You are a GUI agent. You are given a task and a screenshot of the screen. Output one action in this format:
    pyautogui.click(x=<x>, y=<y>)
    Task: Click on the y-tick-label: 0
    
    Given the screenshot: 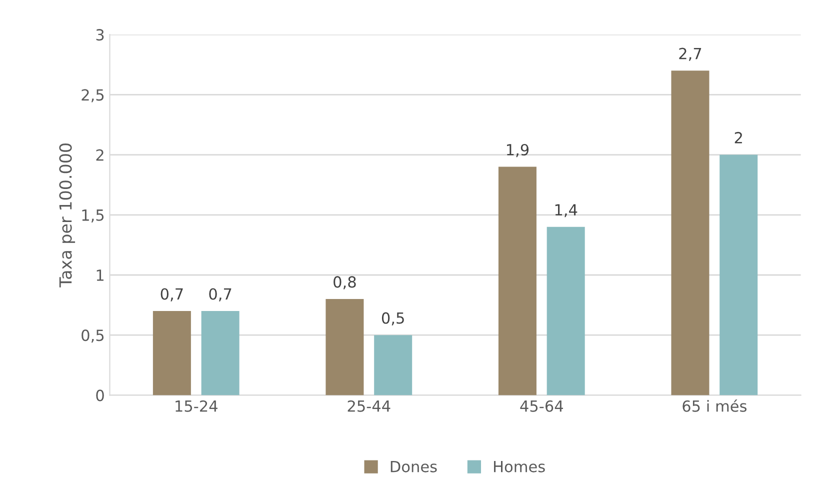 What is the action you would take?
    pyautogui.click(x=100, y=396)
    